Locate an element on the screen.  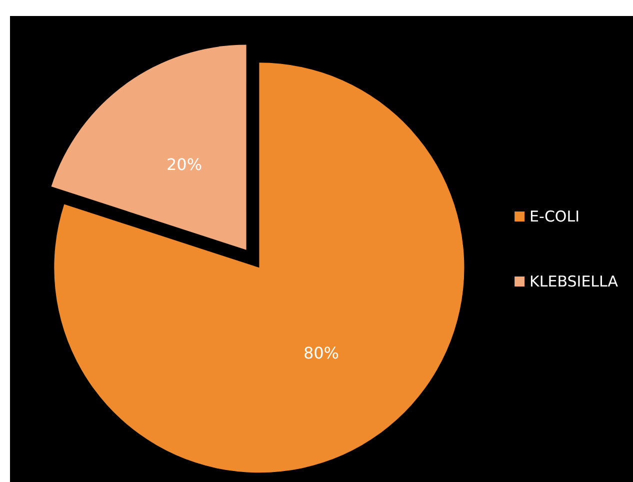
legend-label: E-COLI is located at coordinates (555, 217).